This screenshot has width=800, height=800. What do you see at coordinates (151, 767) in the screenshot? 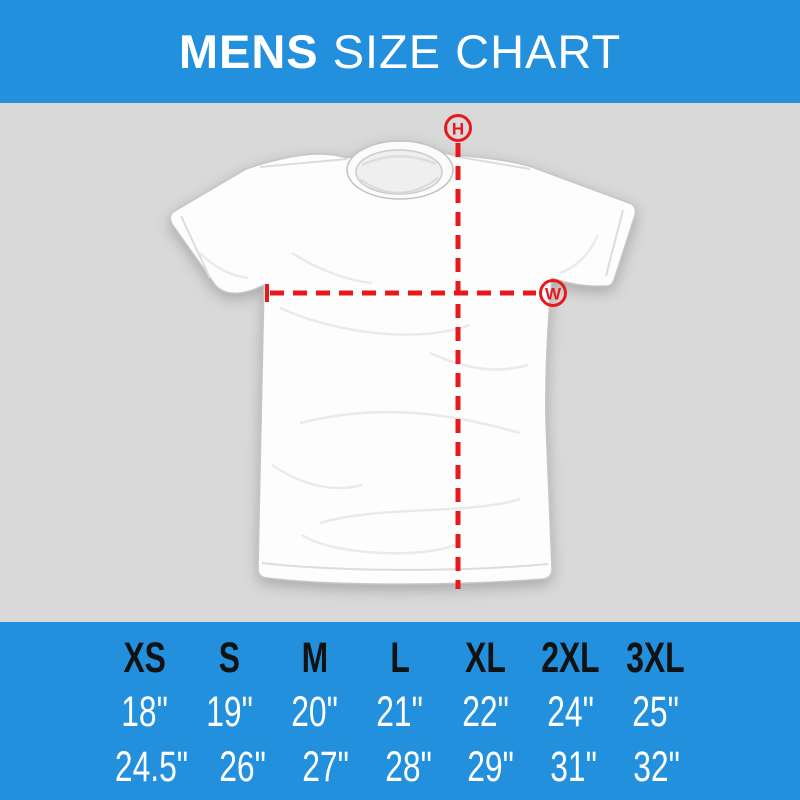
I see `height-value: 24.5"` at bounding box center [151, 767].